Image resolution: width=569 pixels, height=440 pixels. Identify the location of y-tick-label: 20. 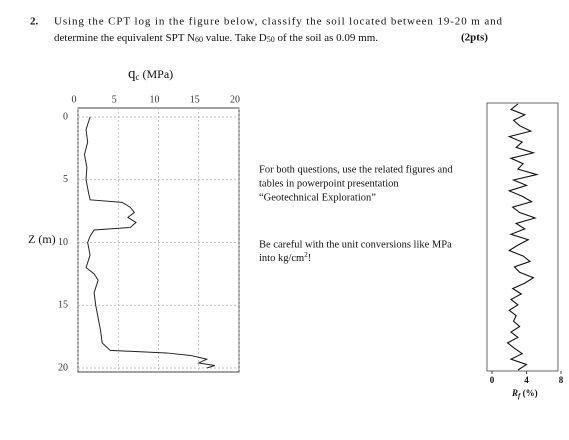
(63, 367).